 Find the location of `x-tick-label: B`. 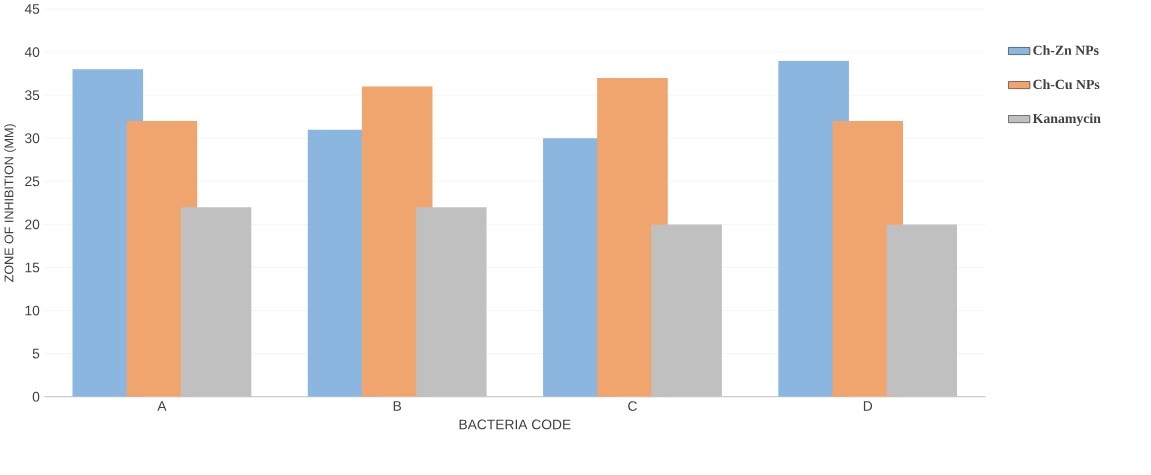

x-tick-label: B is located at coordinates (397, 406).